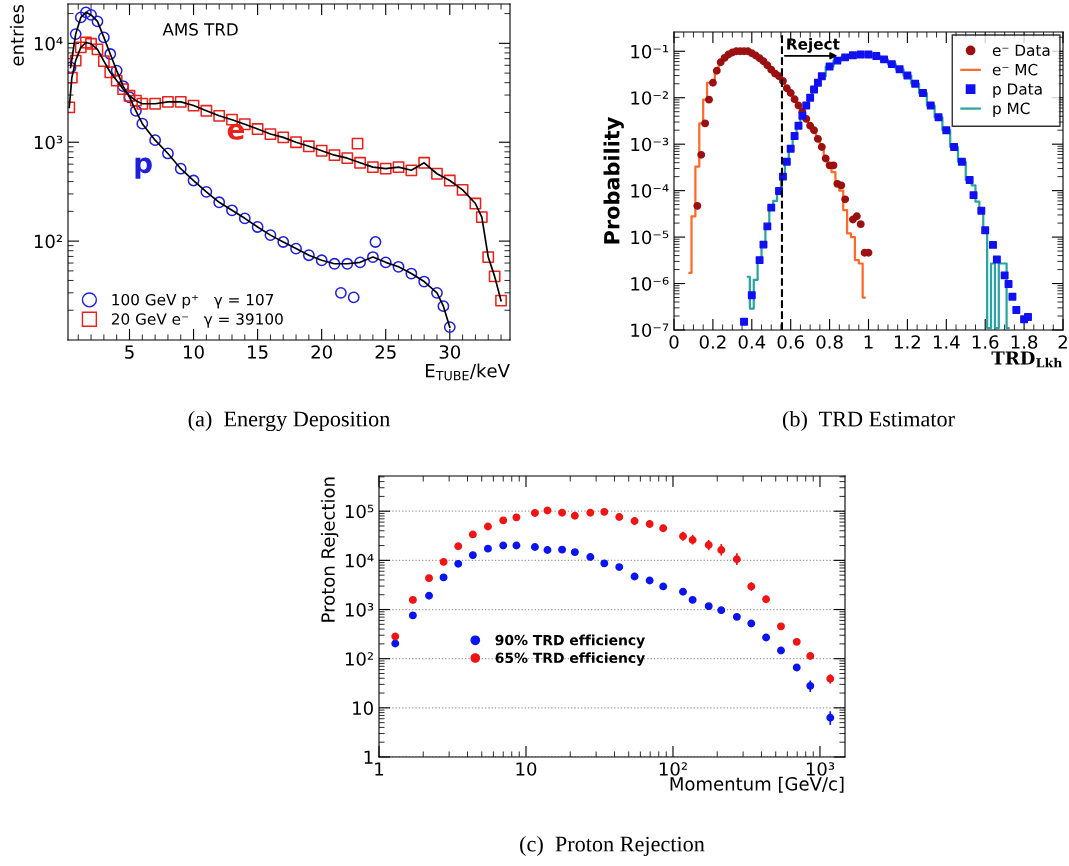 This screenshot has height=866, width=1069. I want to click on legend-label: 20 GeV e⁻ γ = 39100, so click(197, 320).